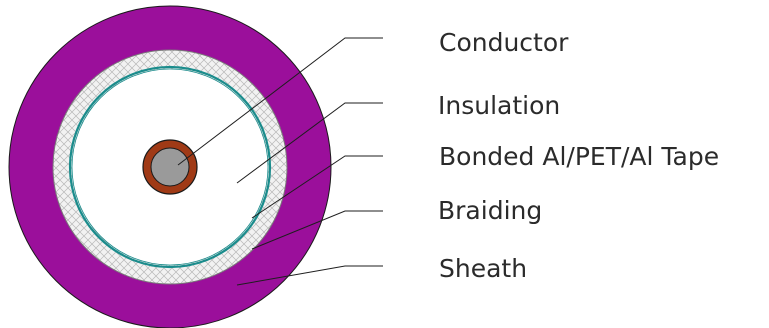 The image size is (769, 328). I want to click on leader-line-braiding, so click(317, 230).